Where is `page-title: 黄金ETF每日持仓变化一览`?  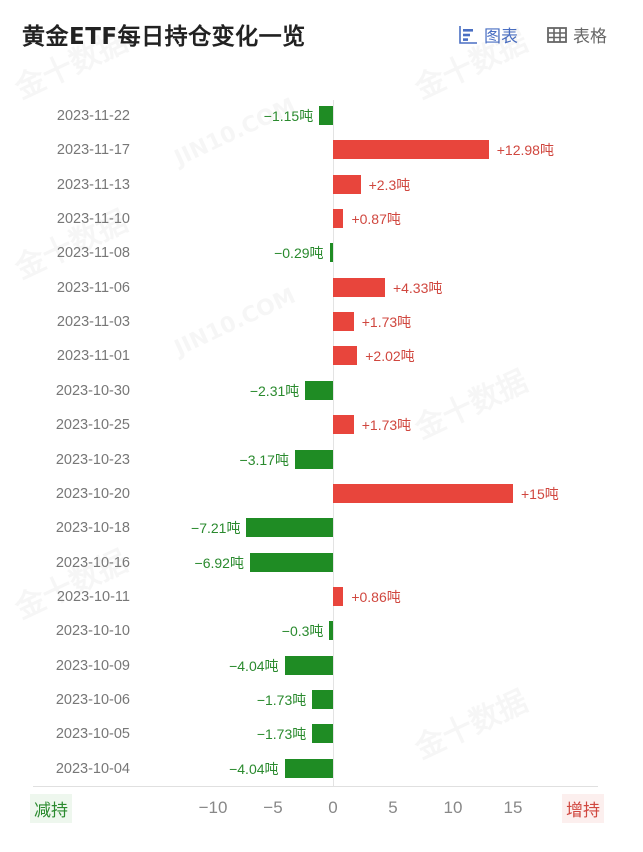 page-title: 黄金ETF每日持仓变化一览 is located at coordinates (164, 37).